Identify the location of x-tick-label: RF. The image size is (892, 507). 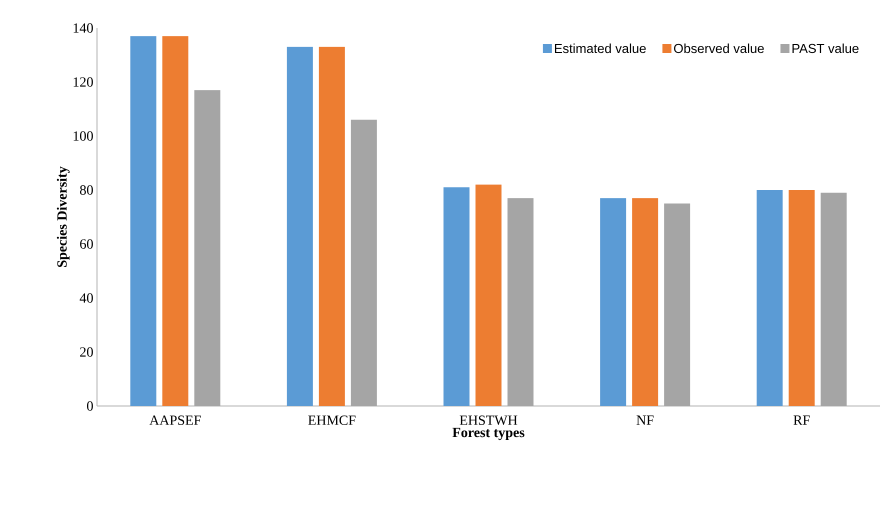
(802, 420).